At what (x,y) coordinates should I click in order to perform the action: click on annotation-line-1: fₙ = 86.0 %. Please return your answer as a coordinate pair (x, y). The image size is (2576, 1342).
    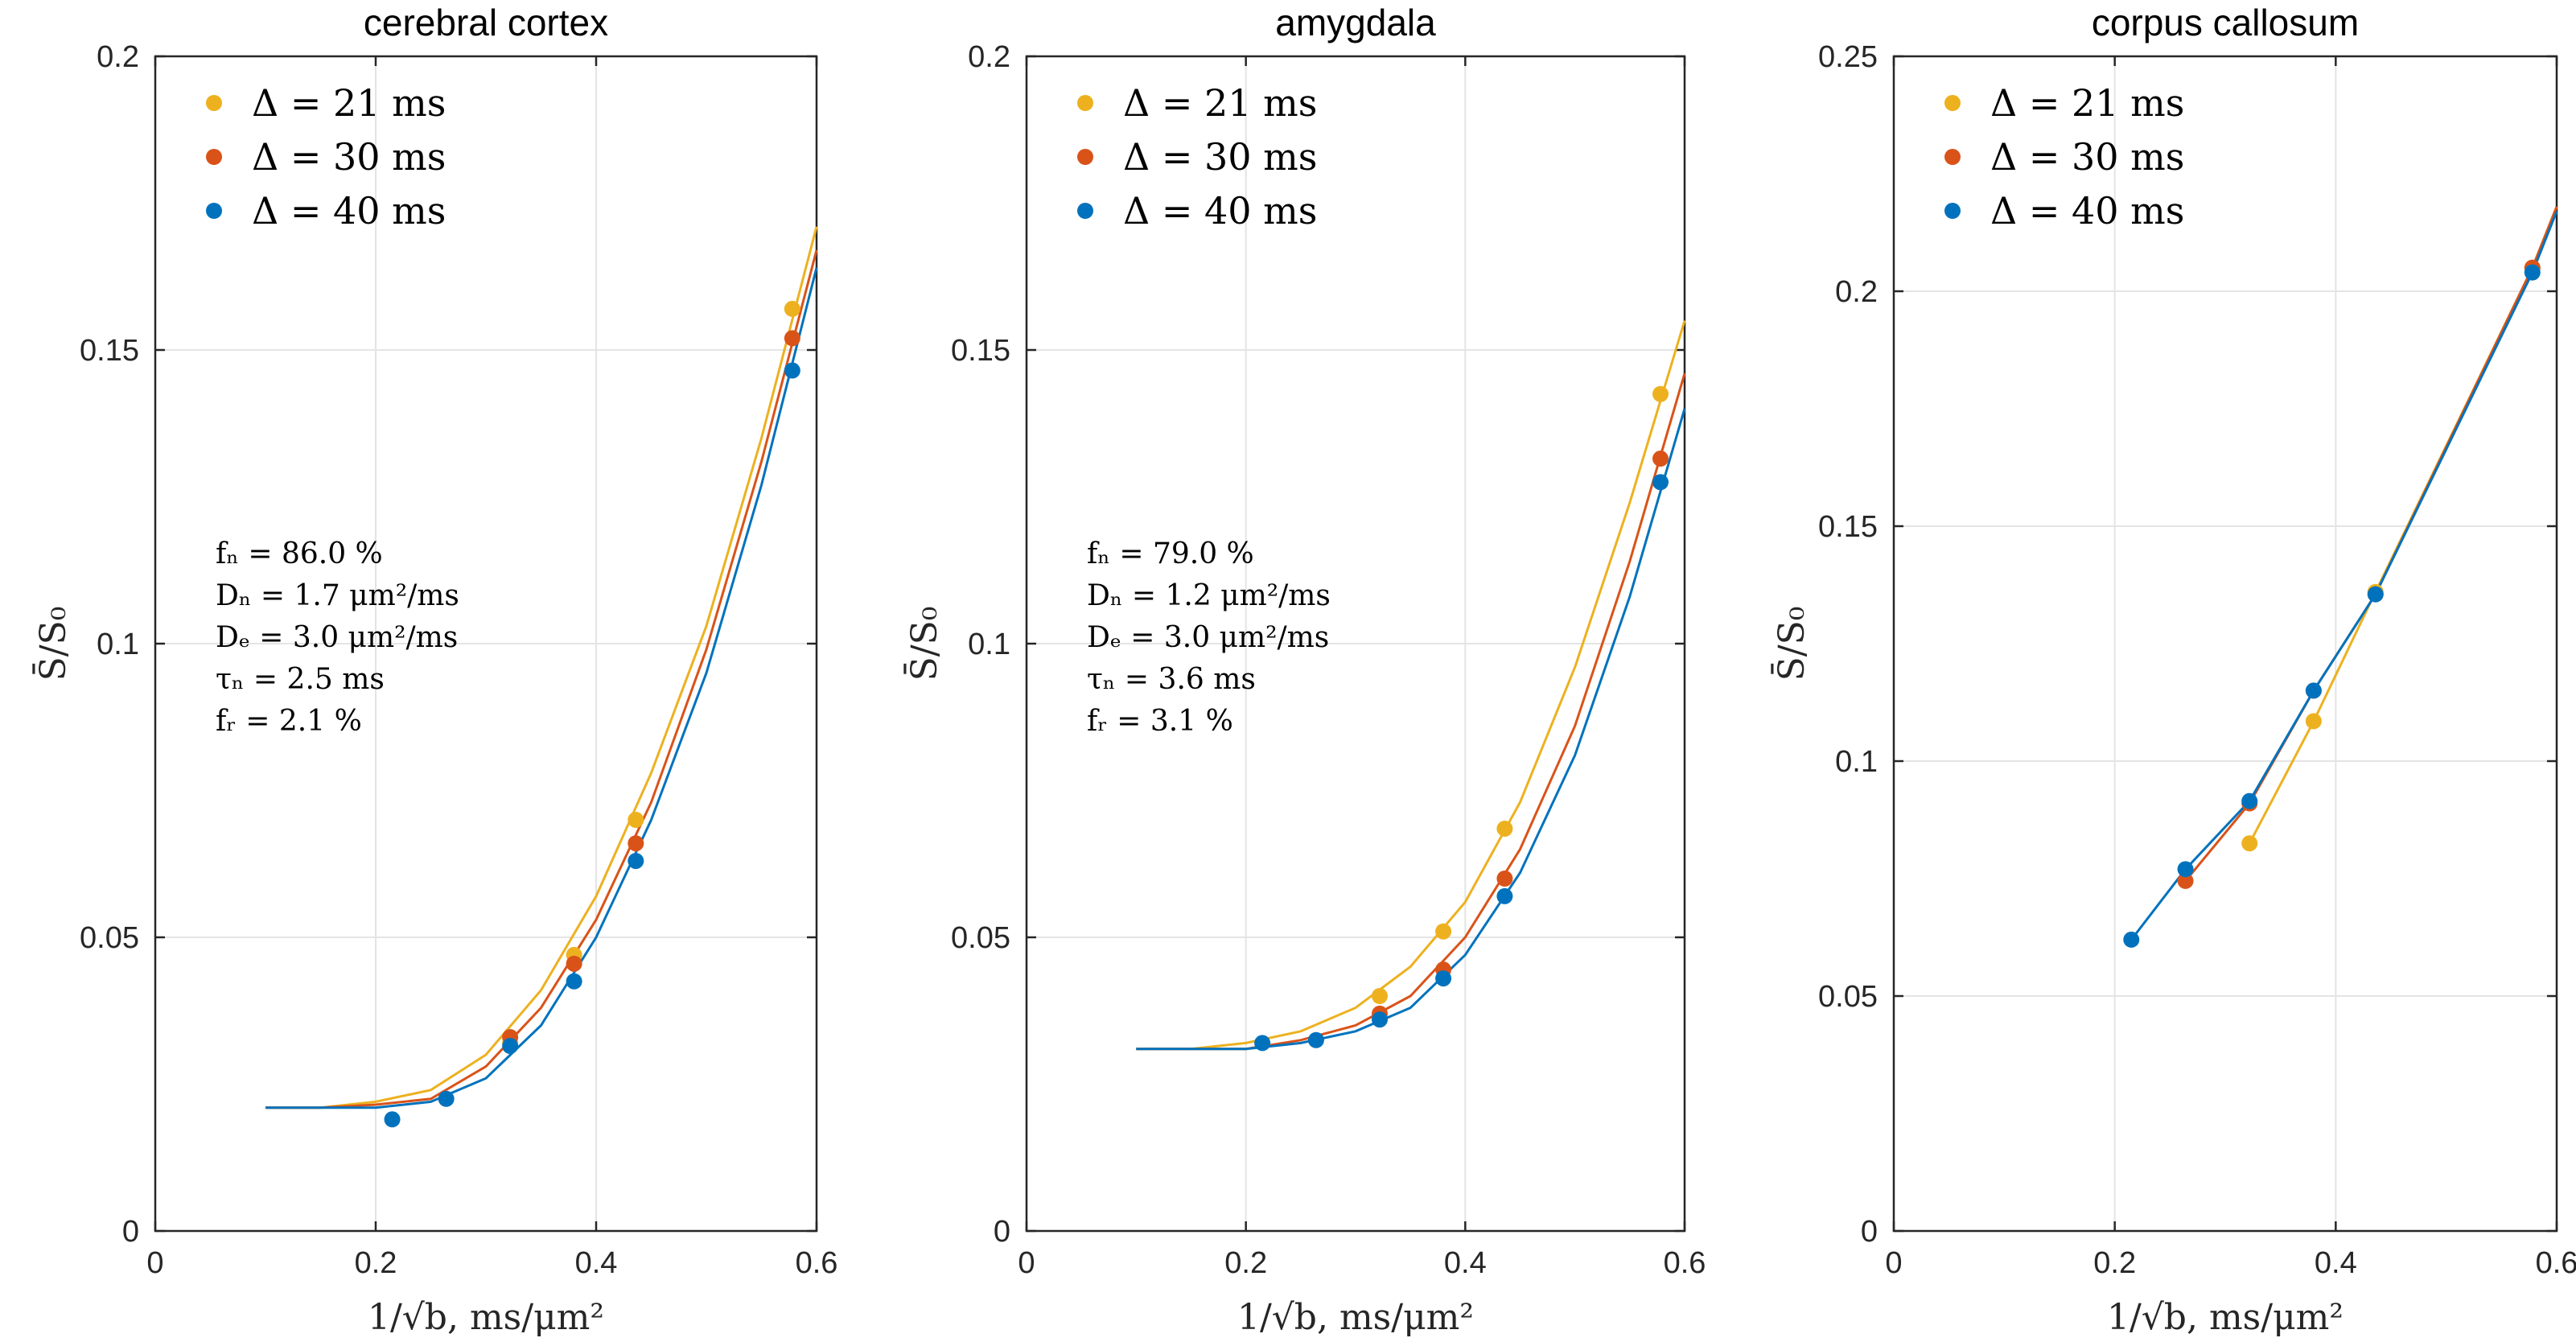
    Looking at the image, I should click on (299, 553).